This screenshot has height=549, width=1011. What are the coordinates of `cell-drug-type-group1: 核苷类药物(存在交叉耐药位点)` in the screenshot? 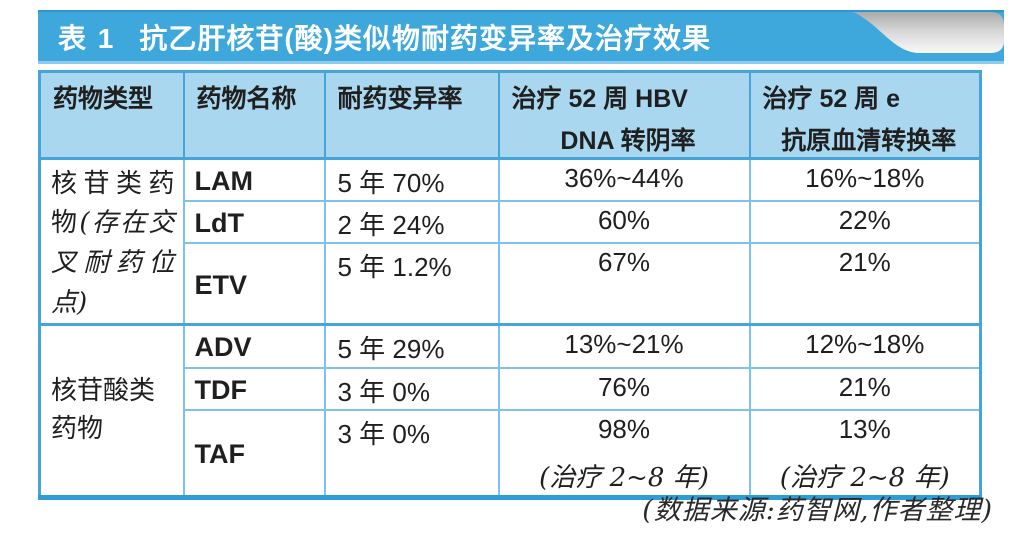 It's located at (111, 241).